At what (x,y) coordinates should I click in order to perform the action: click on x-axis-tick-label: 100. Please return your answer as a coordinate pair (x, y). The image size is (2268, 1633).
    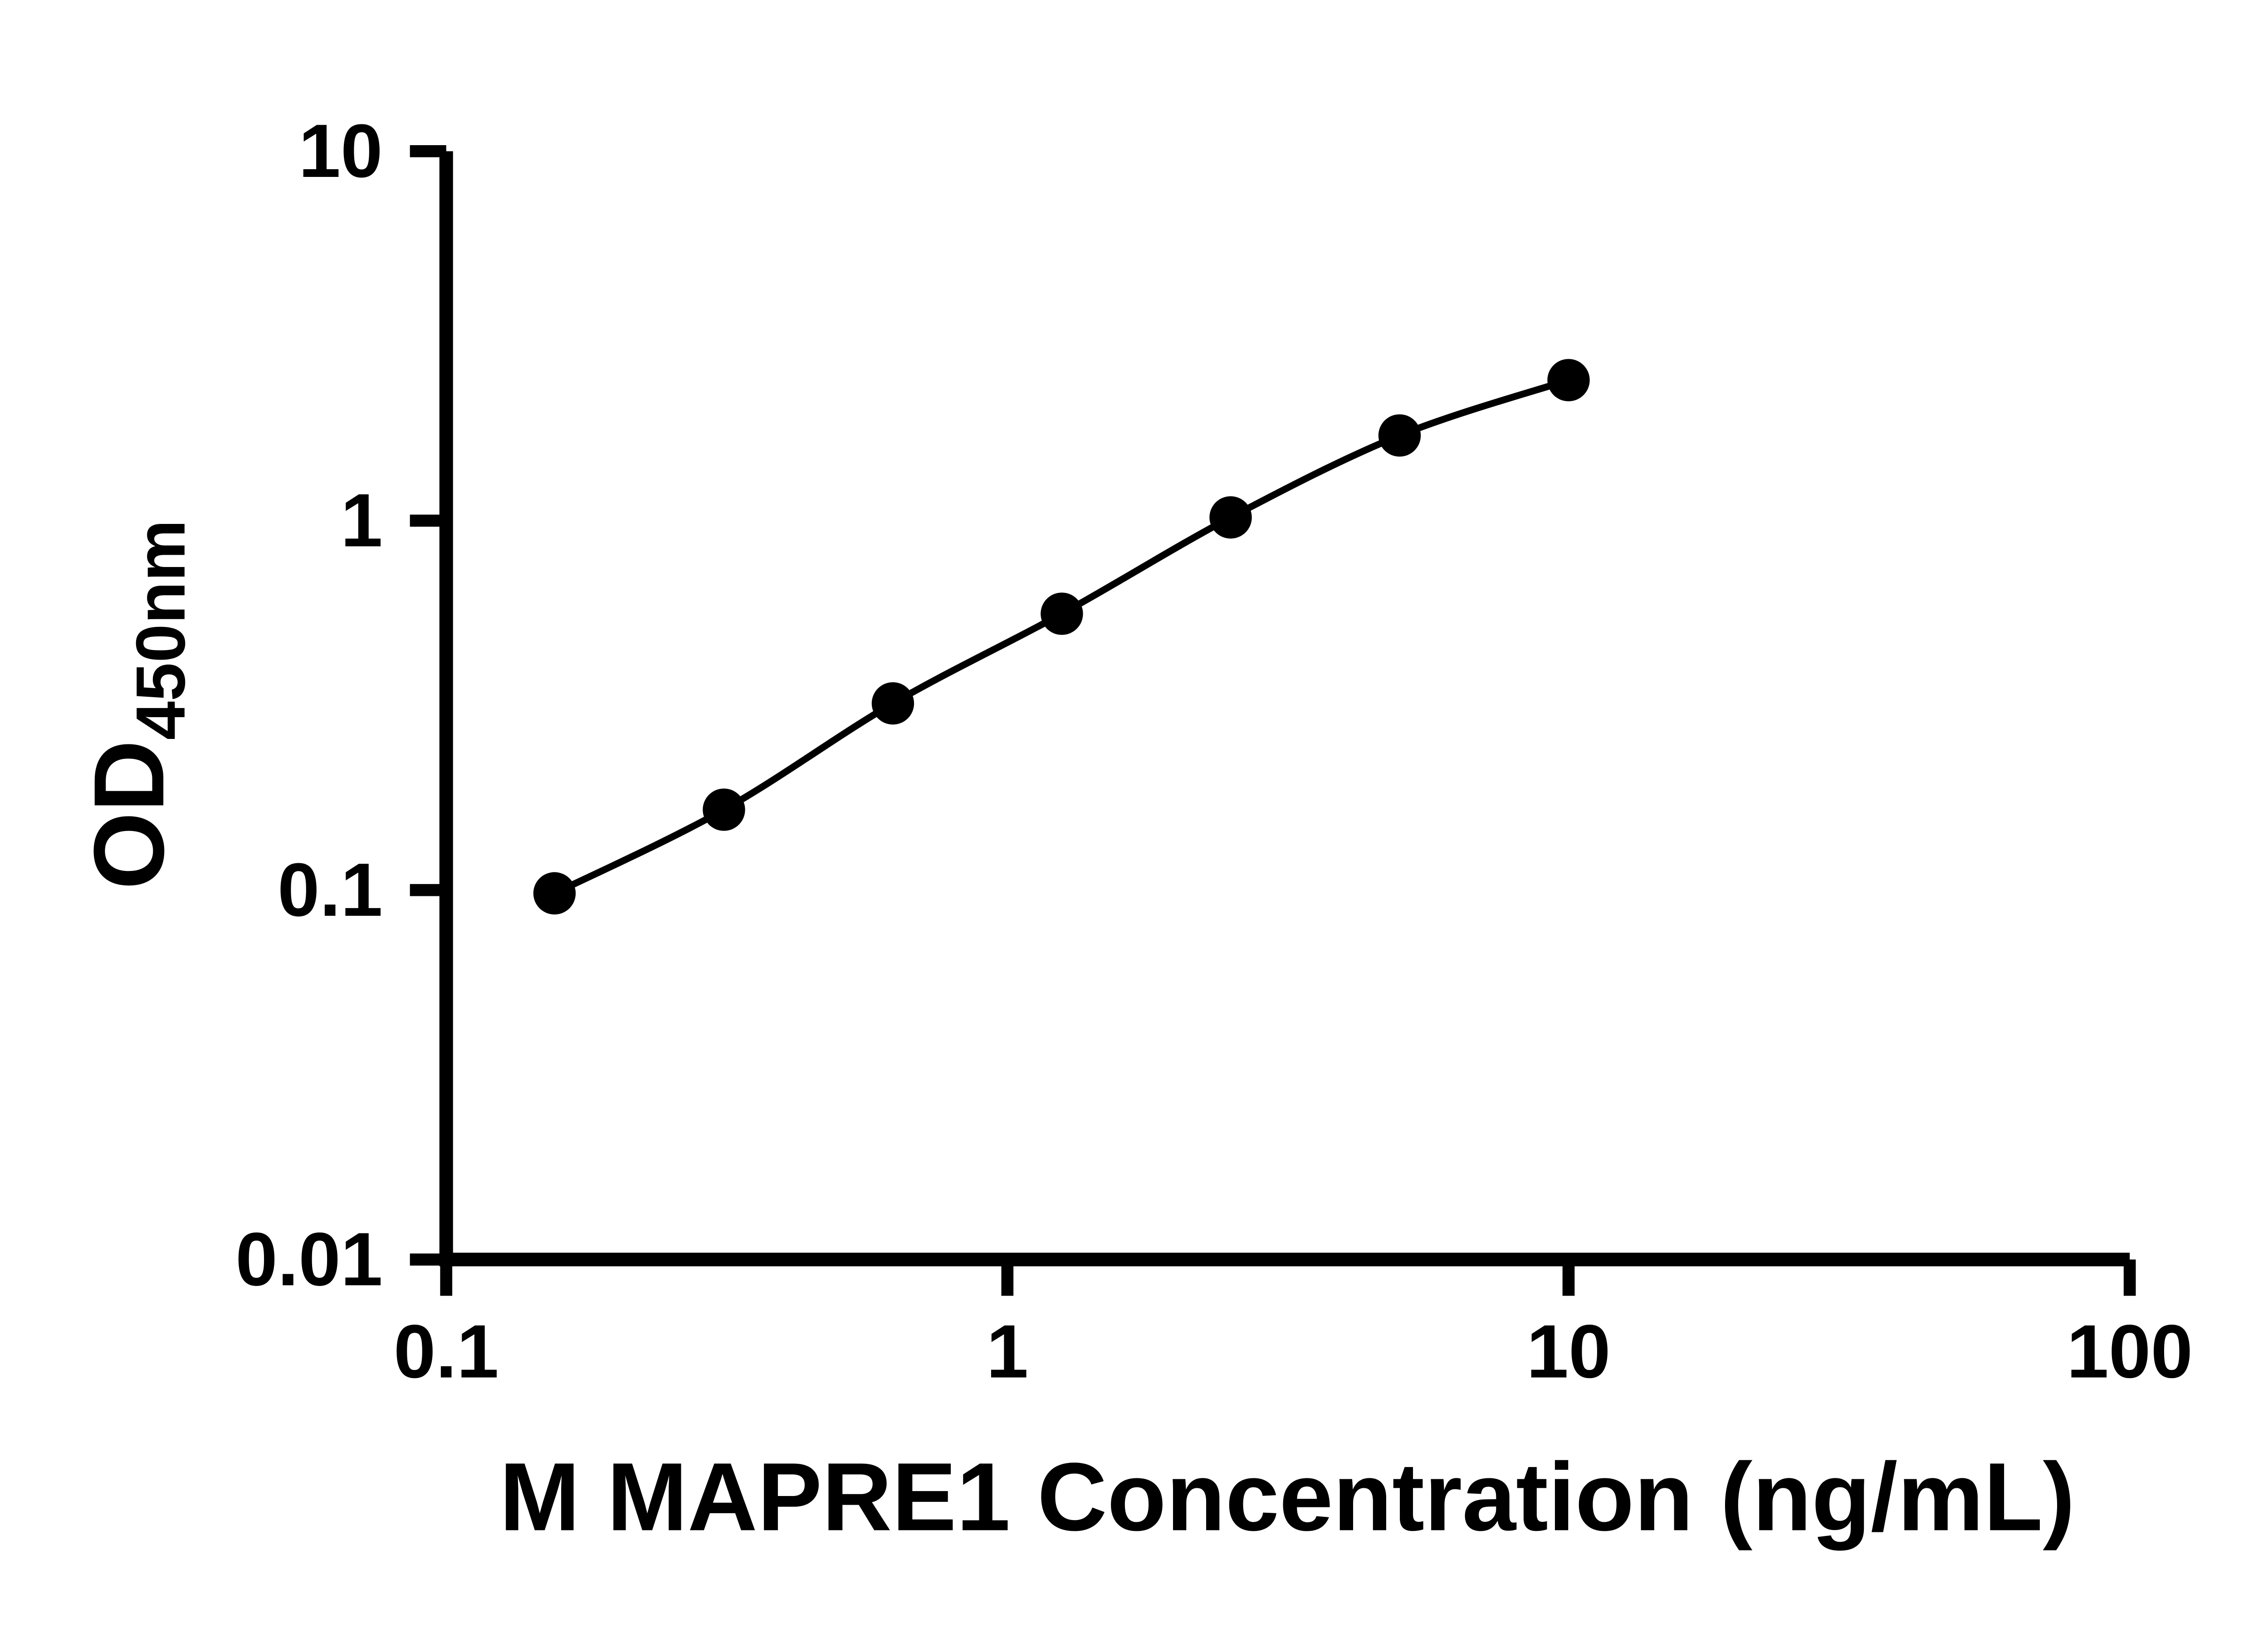
    Looking at the image, I should click on (2130, 1352).